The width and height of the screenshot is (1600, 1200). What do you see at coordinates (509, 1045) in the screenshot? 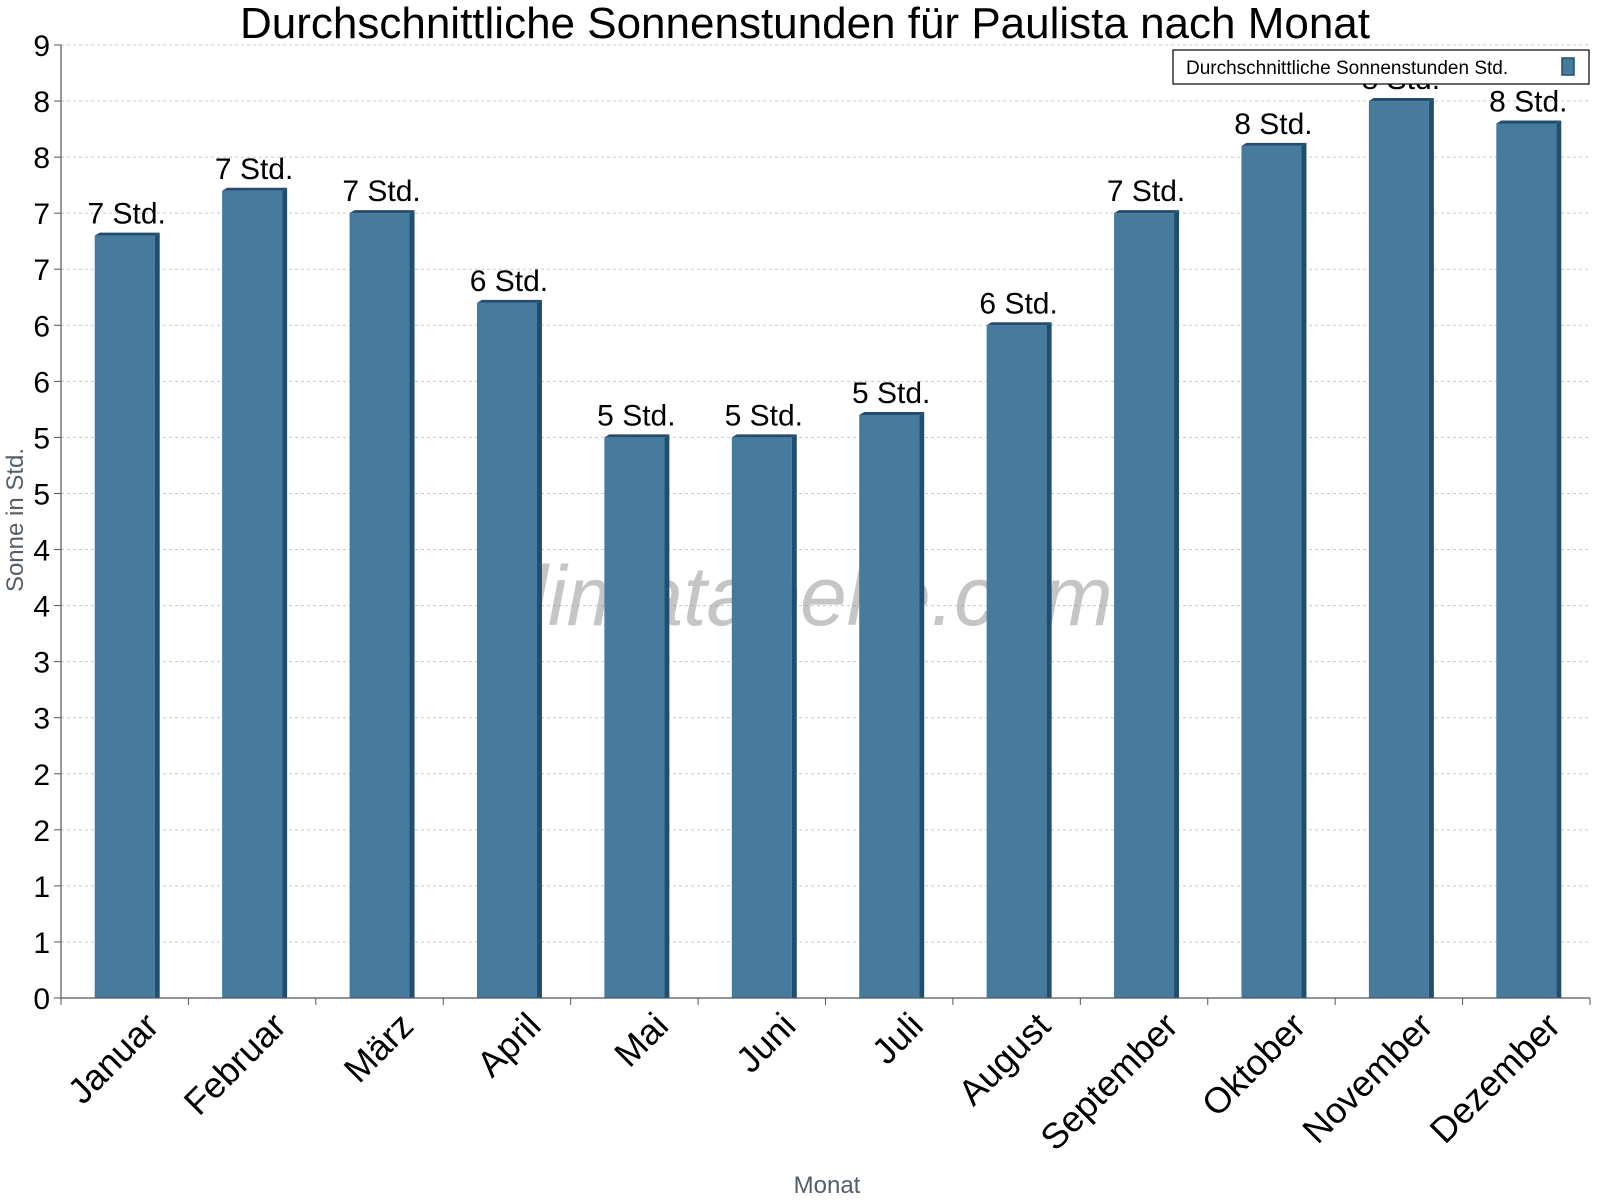
I see `x-tick-label: April` at bounding box center [509, 1045].